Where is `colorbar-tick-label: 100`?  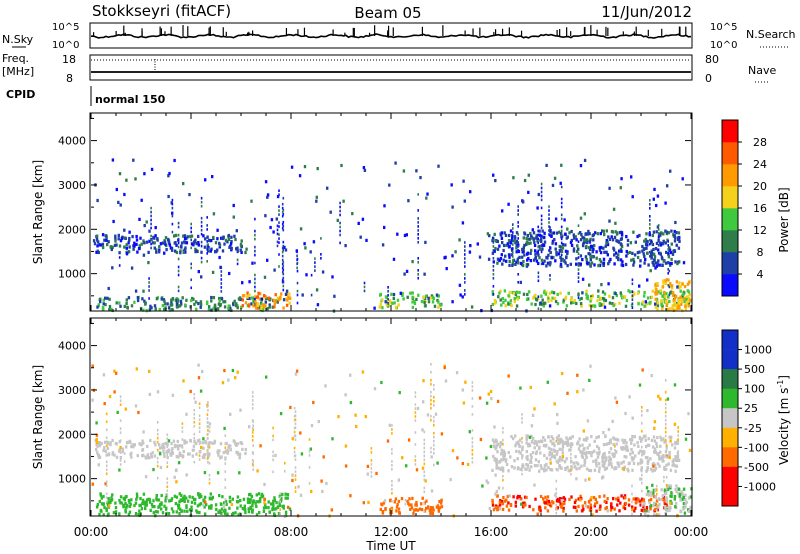 colorbar-tick-label: 100 is located at coordinates (754, 389).